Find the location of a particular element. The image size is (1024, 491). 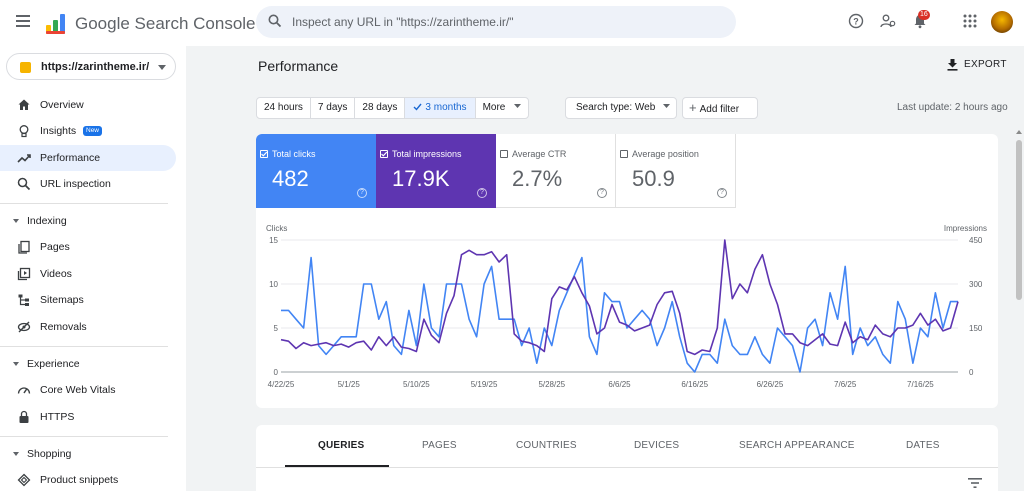

date-range-selector: 24 hours 7 days 28 days 3 months More is located at coordinates (393, 108).